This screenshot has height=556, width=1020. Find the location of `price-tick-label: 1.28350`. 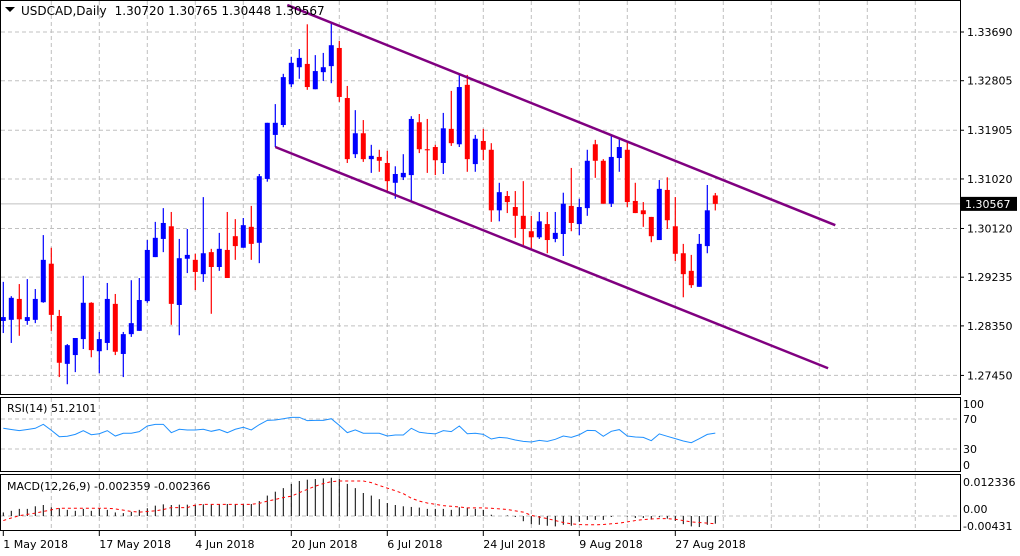

price-tick-label: 1.28350 is located at coordinates (990, 326).